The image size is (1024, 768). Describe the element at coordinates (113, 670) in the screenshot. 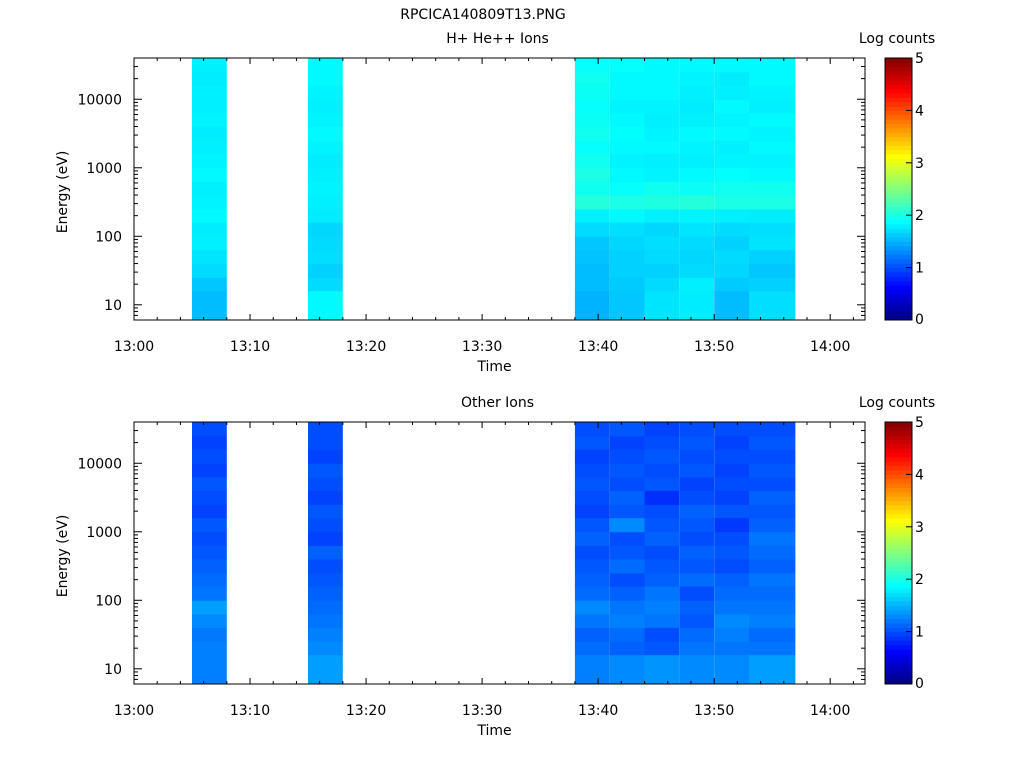

I see `y-tick-label: 10` at that location.